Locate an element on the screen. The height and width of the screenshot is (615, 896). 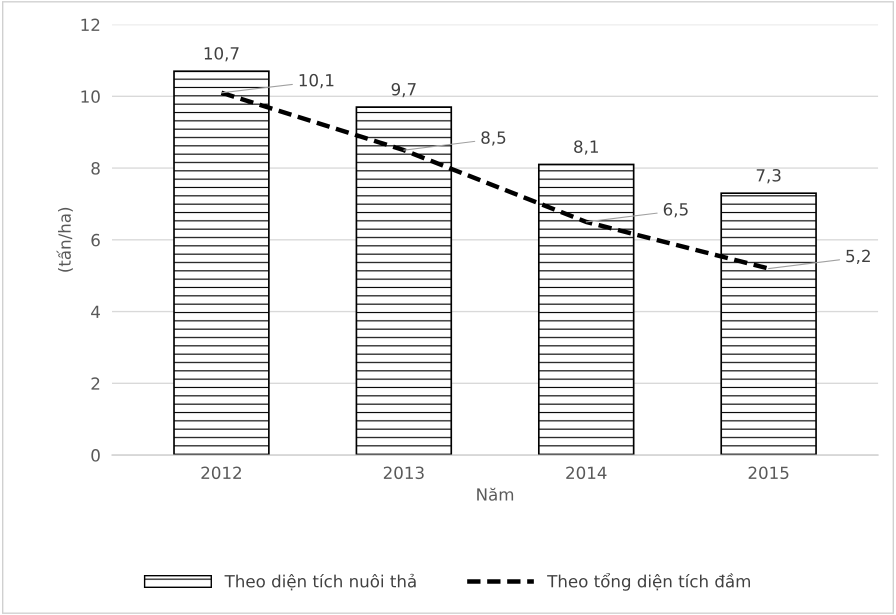
y-tick-label: 12 is located at coordinates (91, 24).